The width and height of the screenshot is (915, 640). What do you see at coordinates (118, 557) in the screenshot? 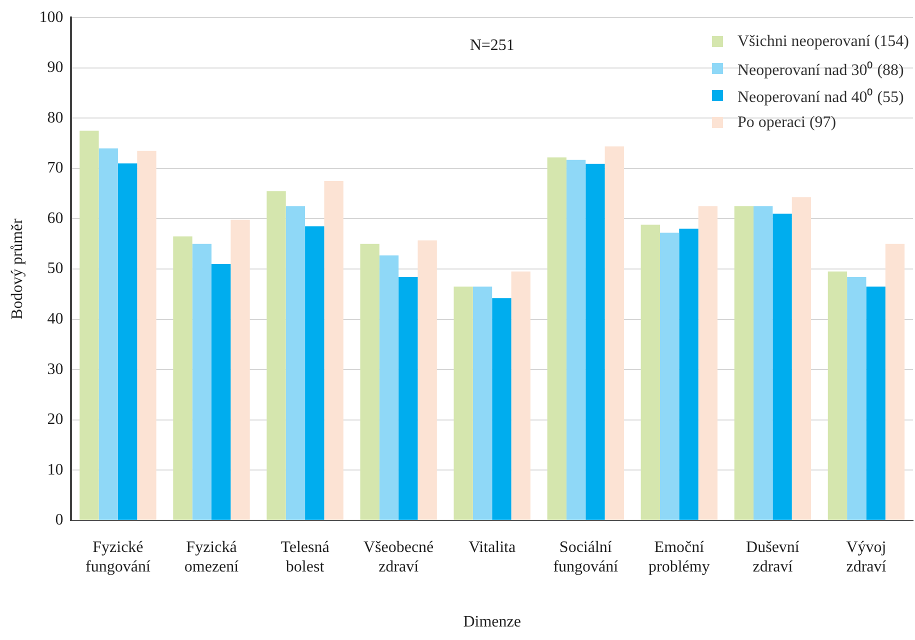
I see `x-tick-label: Fyzické fungování` at bounding box center [118, 557].